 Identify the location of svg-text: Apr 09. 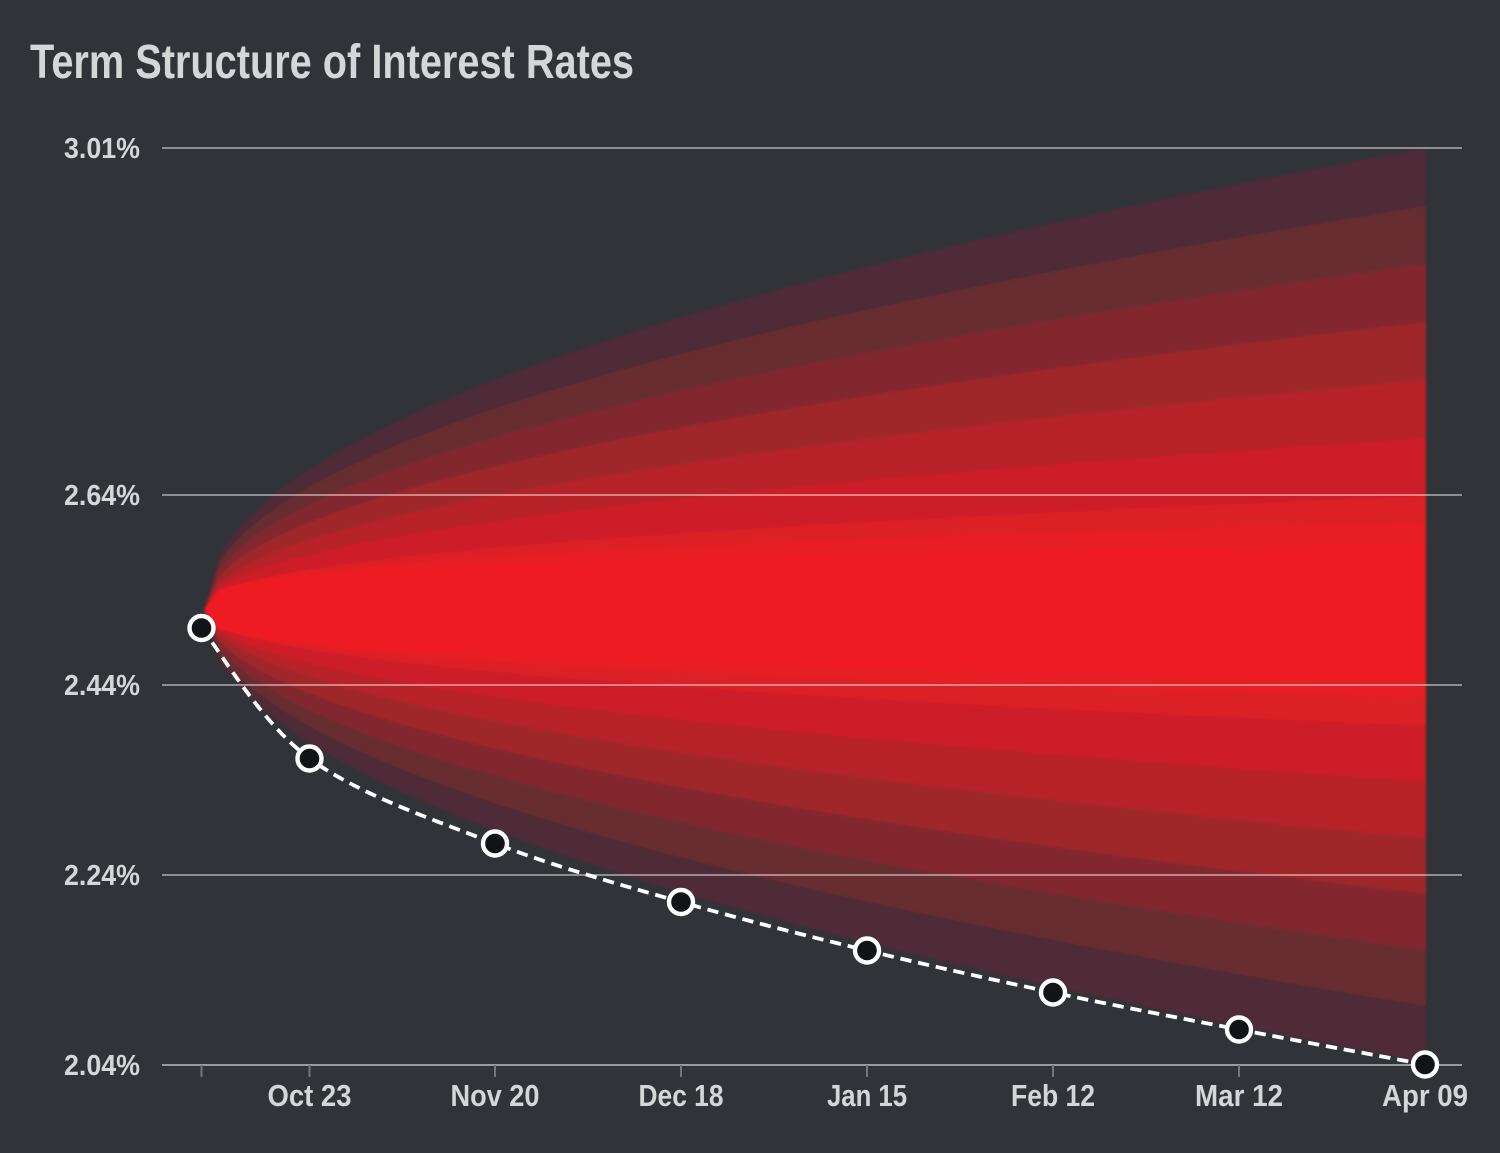
(1425, 1095).